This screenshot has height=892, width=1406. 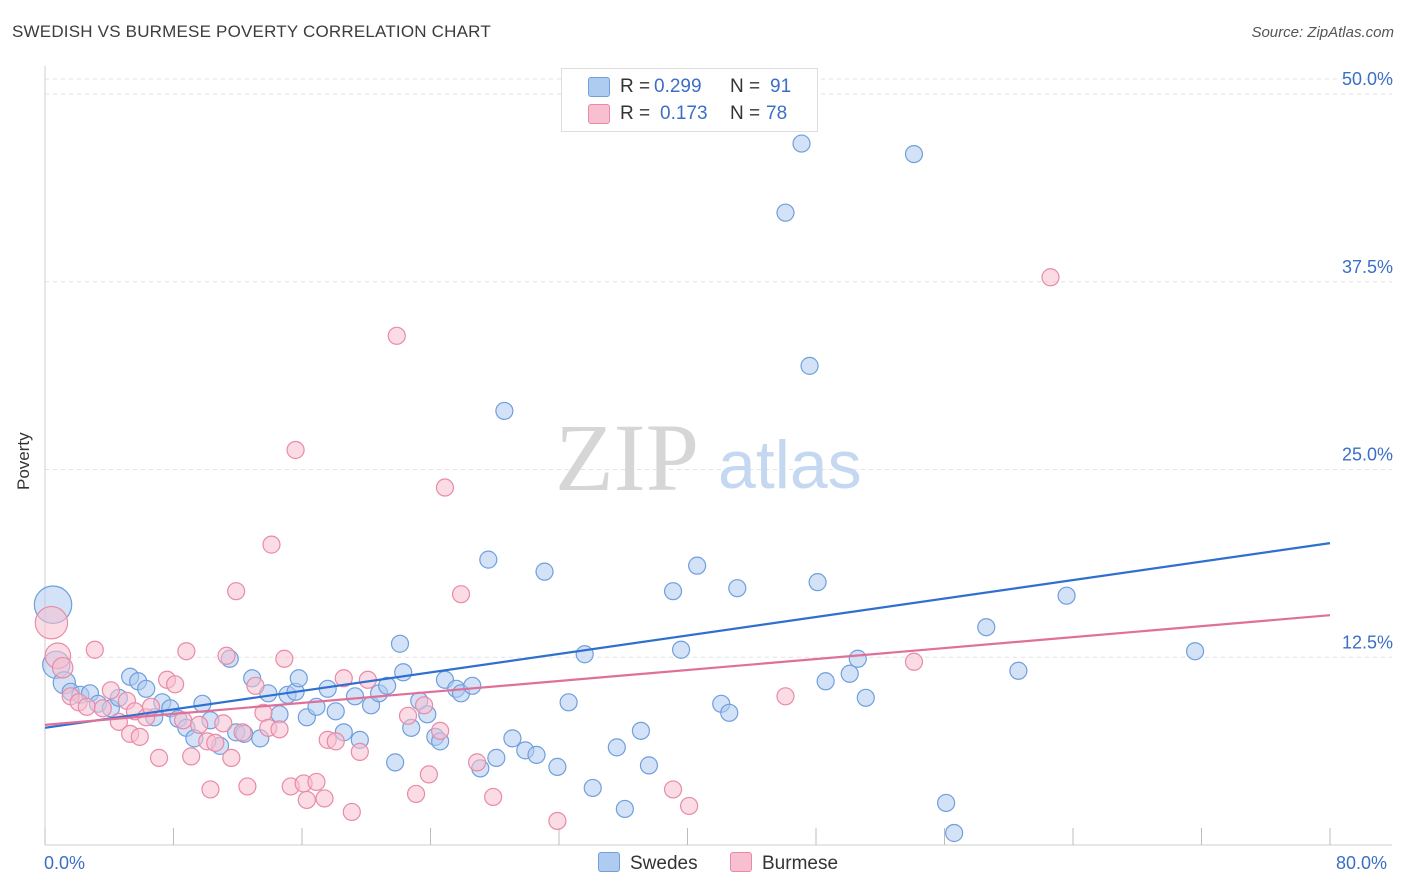 What do you see at coordinates (627, 457) in the screenshot?
I see `watermark-zip: ZIP` at bounding box center [627, 457].